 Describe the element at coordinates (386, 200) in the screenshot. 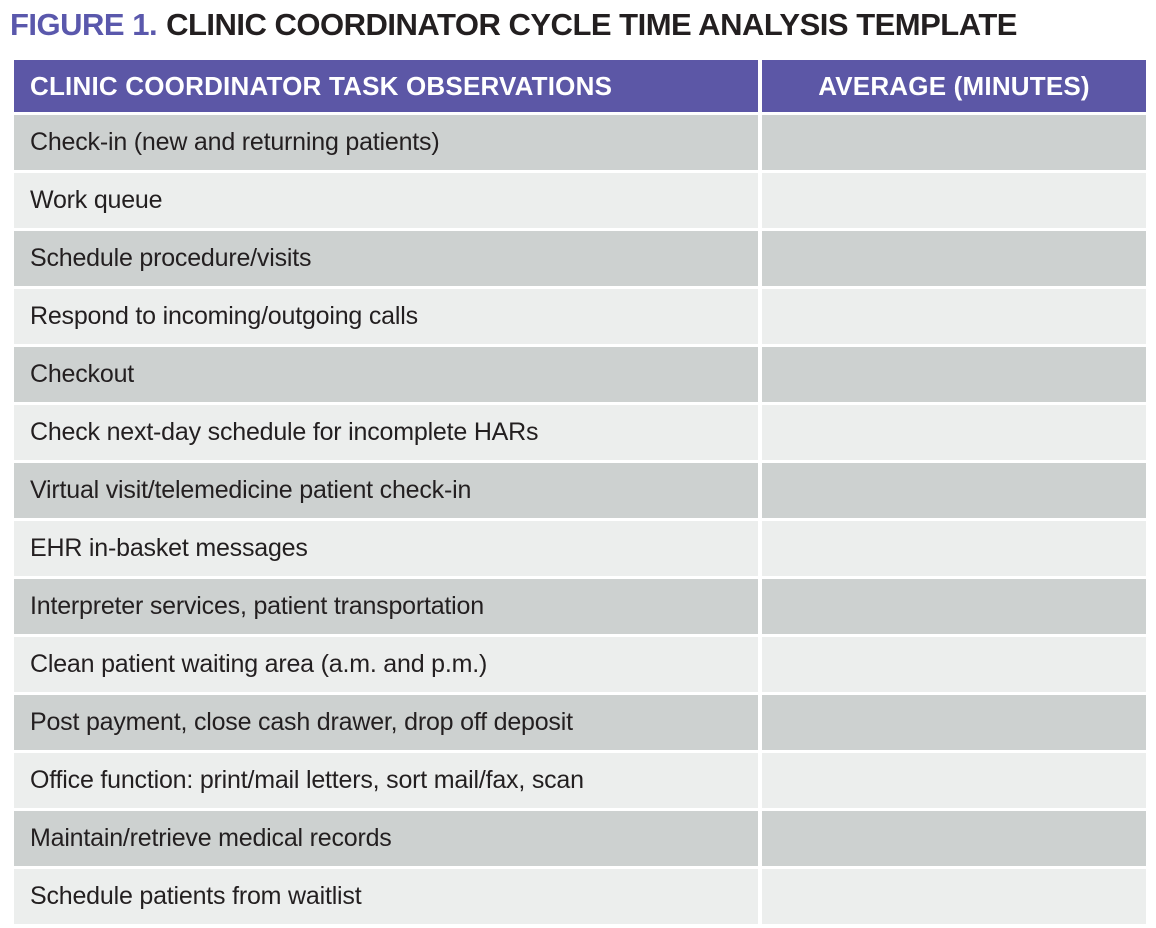

I see `task-cell: Work queue` at that location.